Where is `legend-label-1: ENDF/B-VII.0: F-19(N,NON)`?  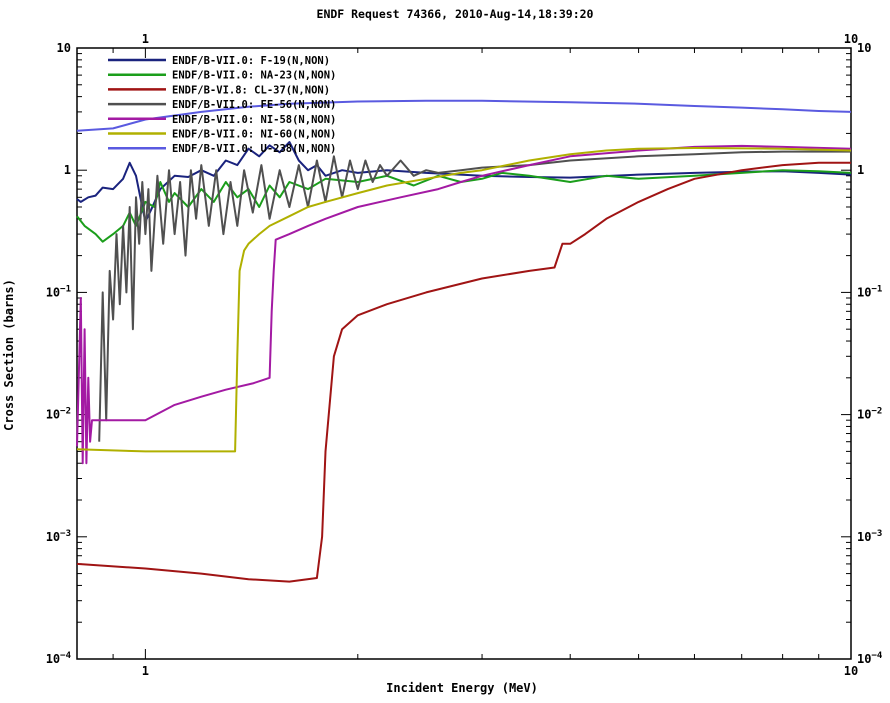 legend-label-1: ENDF/B-VII.0: F-19(N,NON) is located at coordinates (251, 61).